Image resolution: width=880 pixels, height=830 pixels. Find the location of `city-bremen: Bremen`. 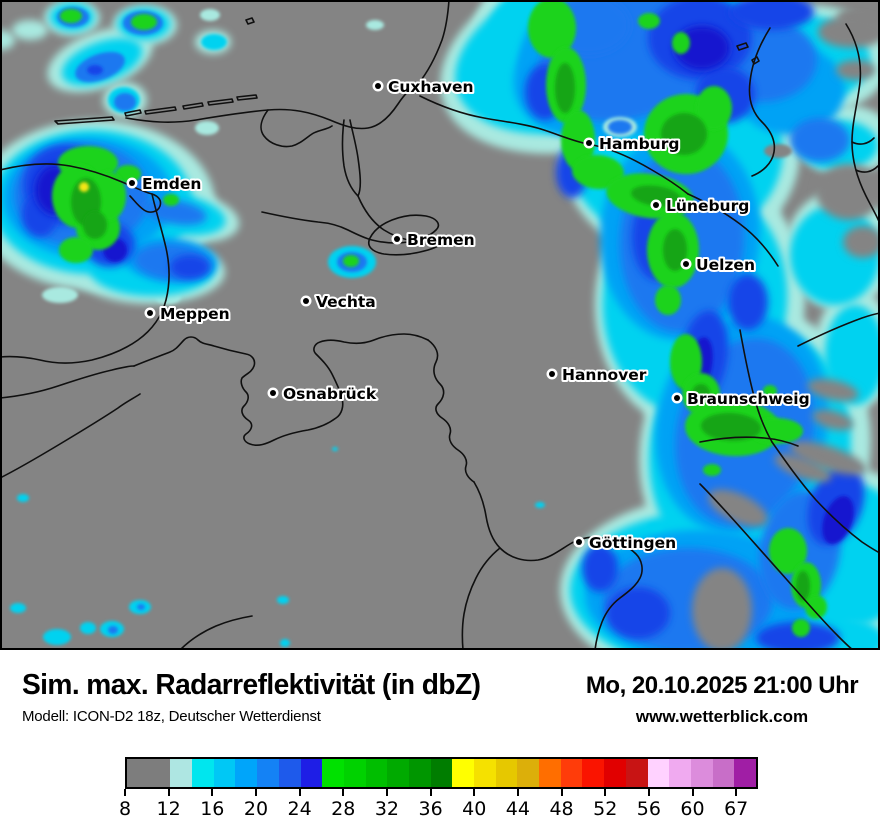

city-bremen: Bremen is located at coordinates (434, 240).